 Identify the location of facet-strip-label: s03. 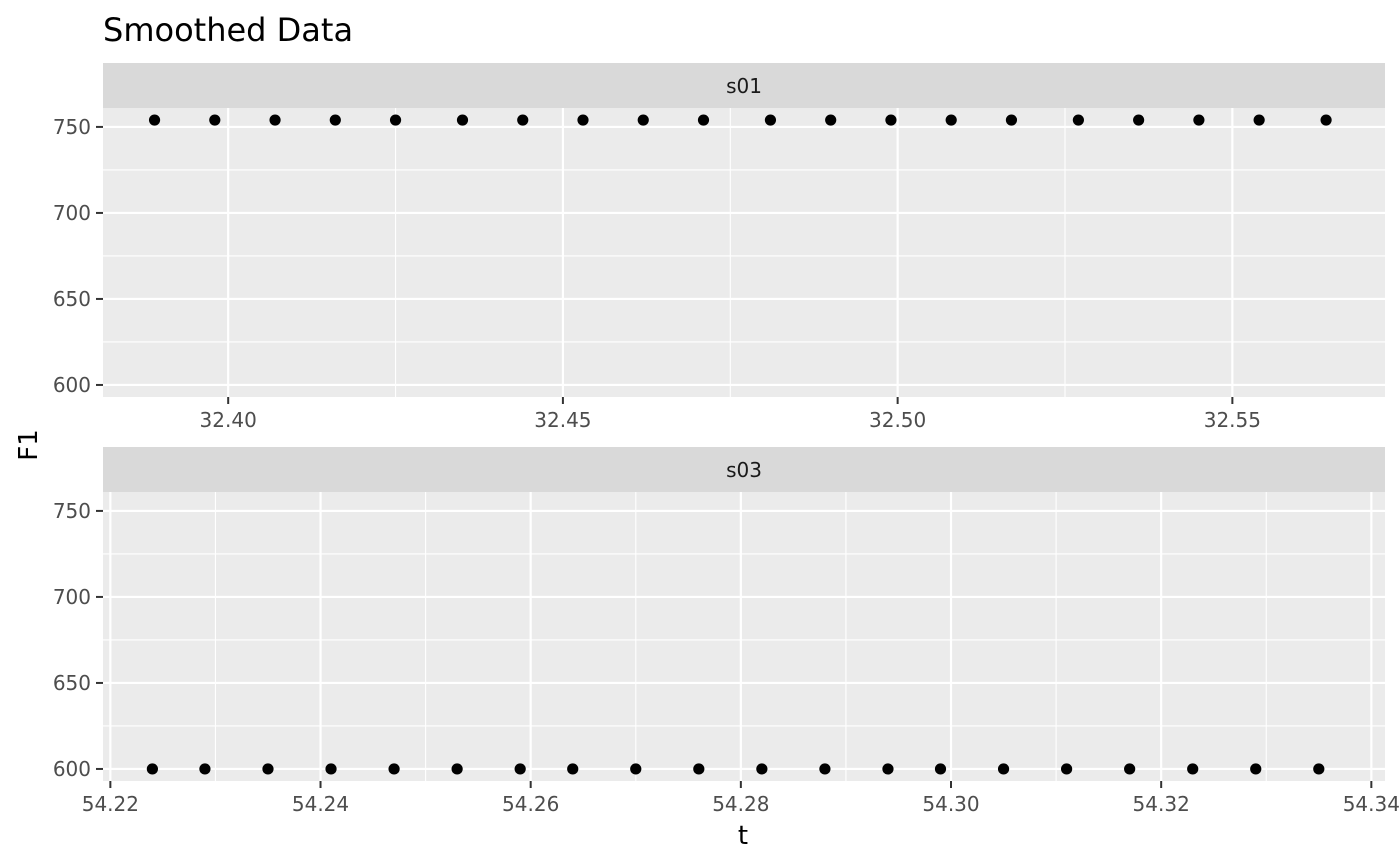
(744, 470).